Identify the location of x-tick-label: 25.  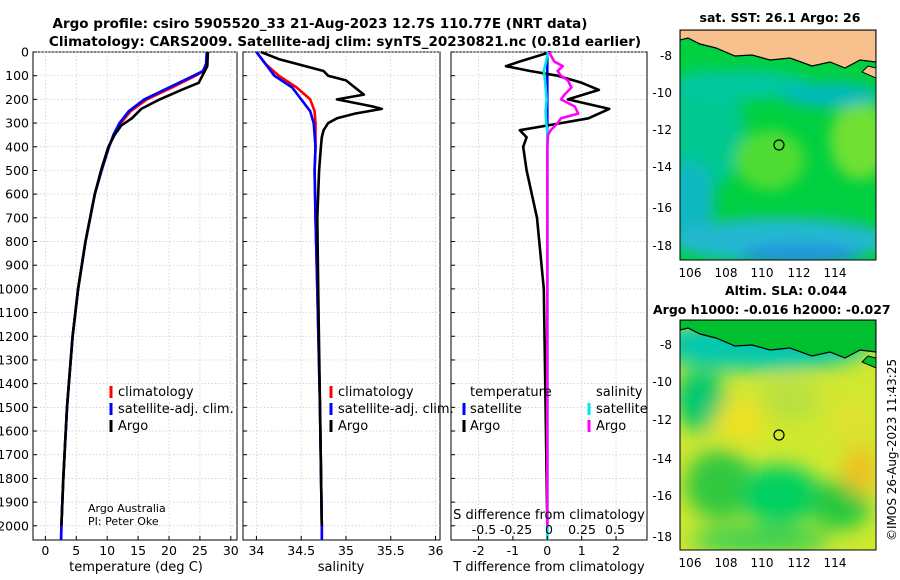
(200, 550).